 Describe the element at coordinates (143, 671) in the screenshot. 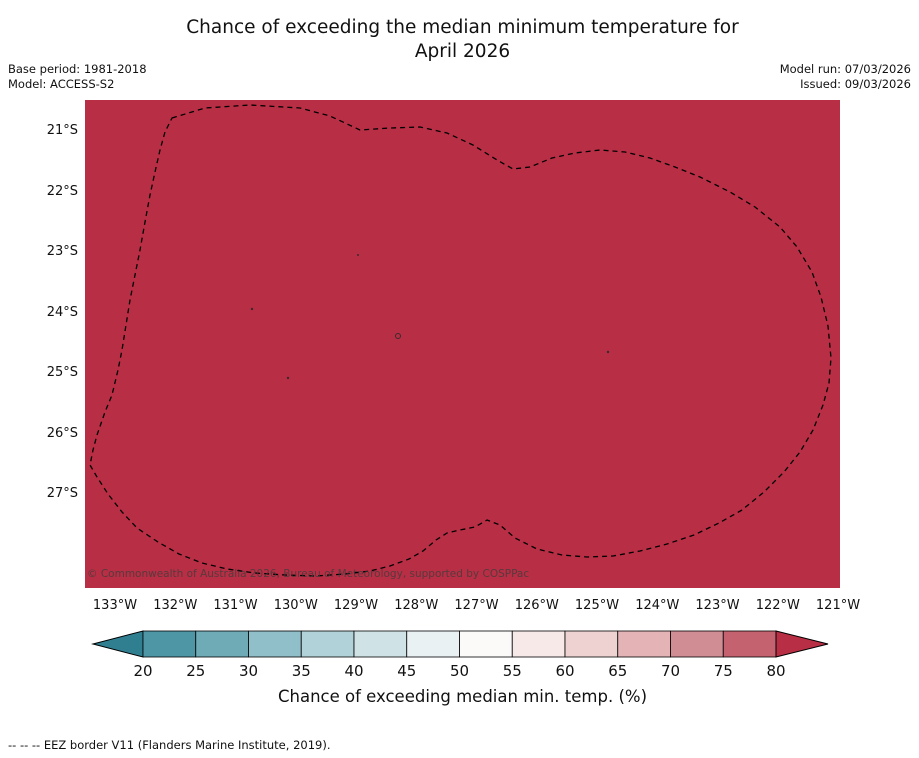

I see `cb-tick-20: 20` at that location.